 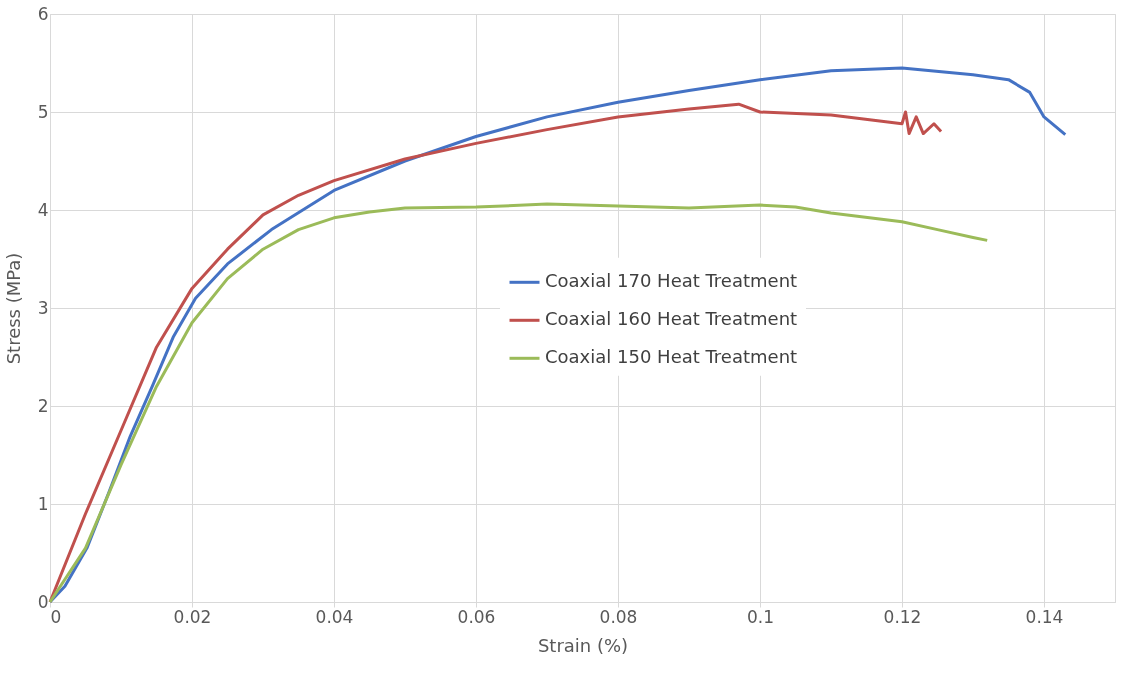 What do you see at coordinates (671, 319) in the screenshot?
I see `legend-label: Coaxial 160 Heat Treatment` at bounding box center [671, 319].